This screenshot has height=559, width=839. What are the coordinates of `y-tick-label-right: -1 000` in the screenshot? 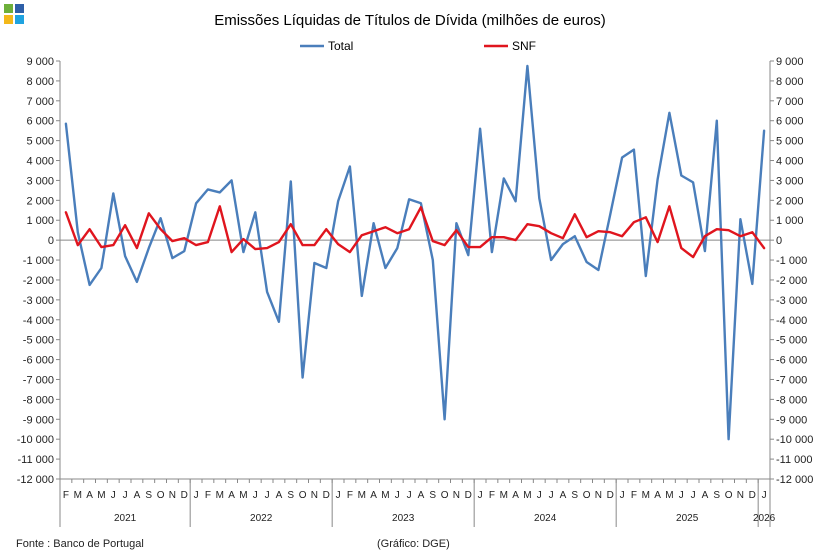 It's located at (791, 261).